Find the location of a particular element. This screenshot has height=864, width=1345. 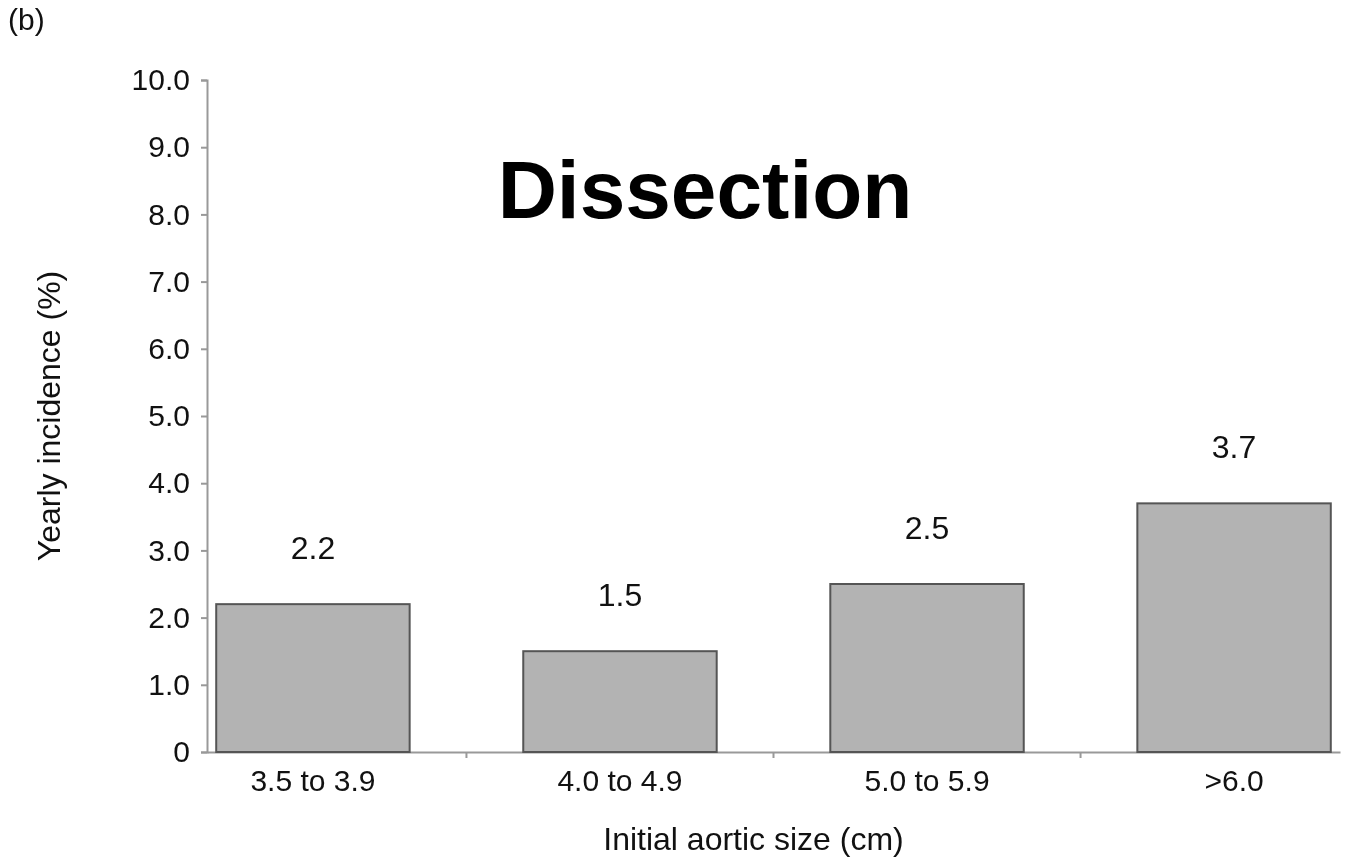

x-tick-label: >6.0 is located at coordinates (1234, 781).